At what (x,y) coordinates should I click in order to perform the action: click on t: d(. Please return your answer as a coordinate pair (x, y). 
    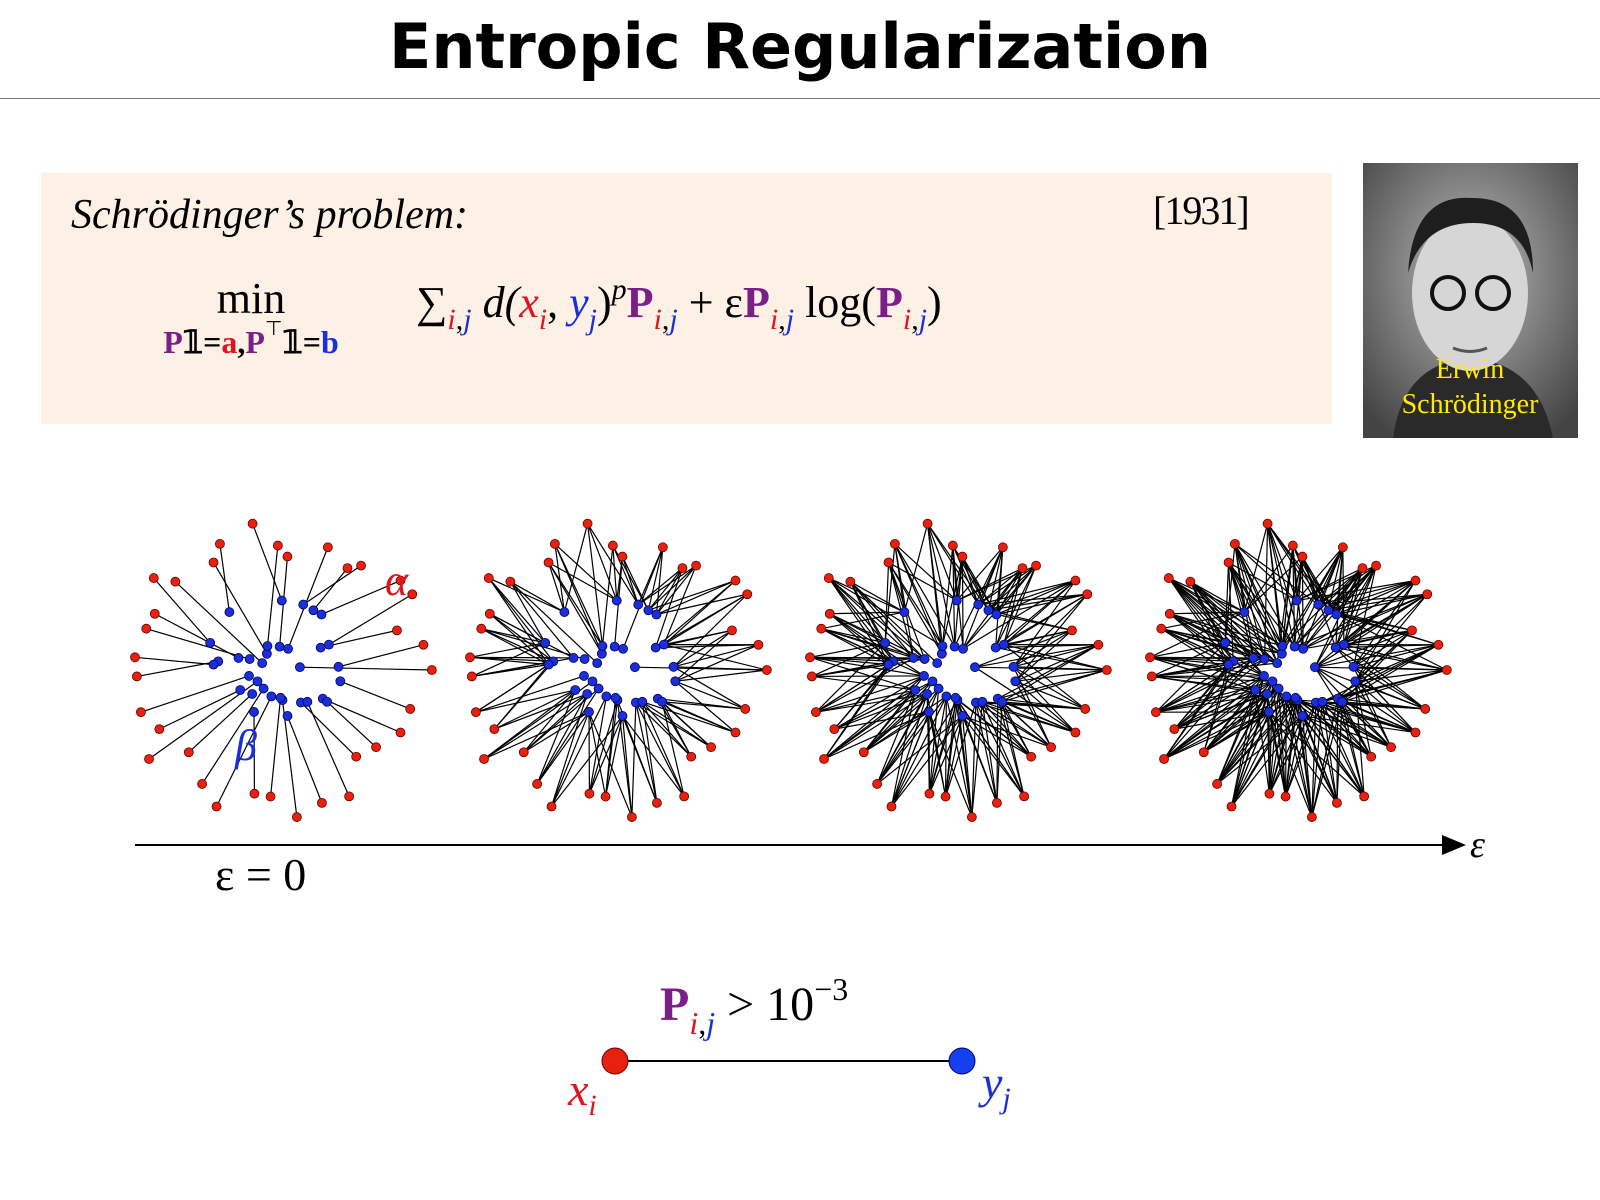
    Looking at the image, I should click on (501, 302).